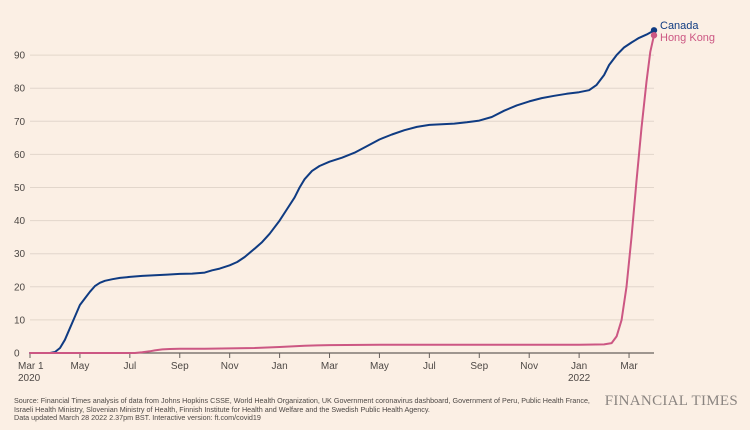 The height and width of the screenshot is (430, 750). Describe the element at coordinates (31, 366) in the screenshot. I see `x-tick-label: Mar 1` at that location.